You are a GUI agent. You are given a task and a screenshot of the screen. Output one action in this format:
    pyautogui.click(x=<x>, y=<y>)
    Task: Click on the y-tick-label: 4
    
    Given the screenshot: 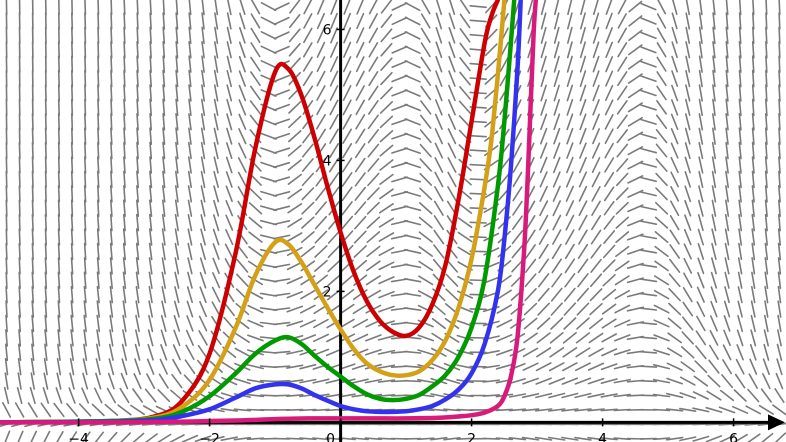 What is the action you would take?
    pyautogui.click(x=327, y=161)
    